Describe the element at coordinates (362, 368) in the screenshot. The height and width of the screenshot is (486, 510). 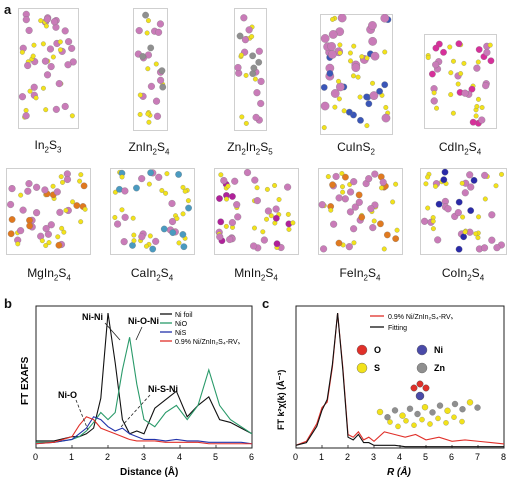
I see `atom-legend-dot` at that location.